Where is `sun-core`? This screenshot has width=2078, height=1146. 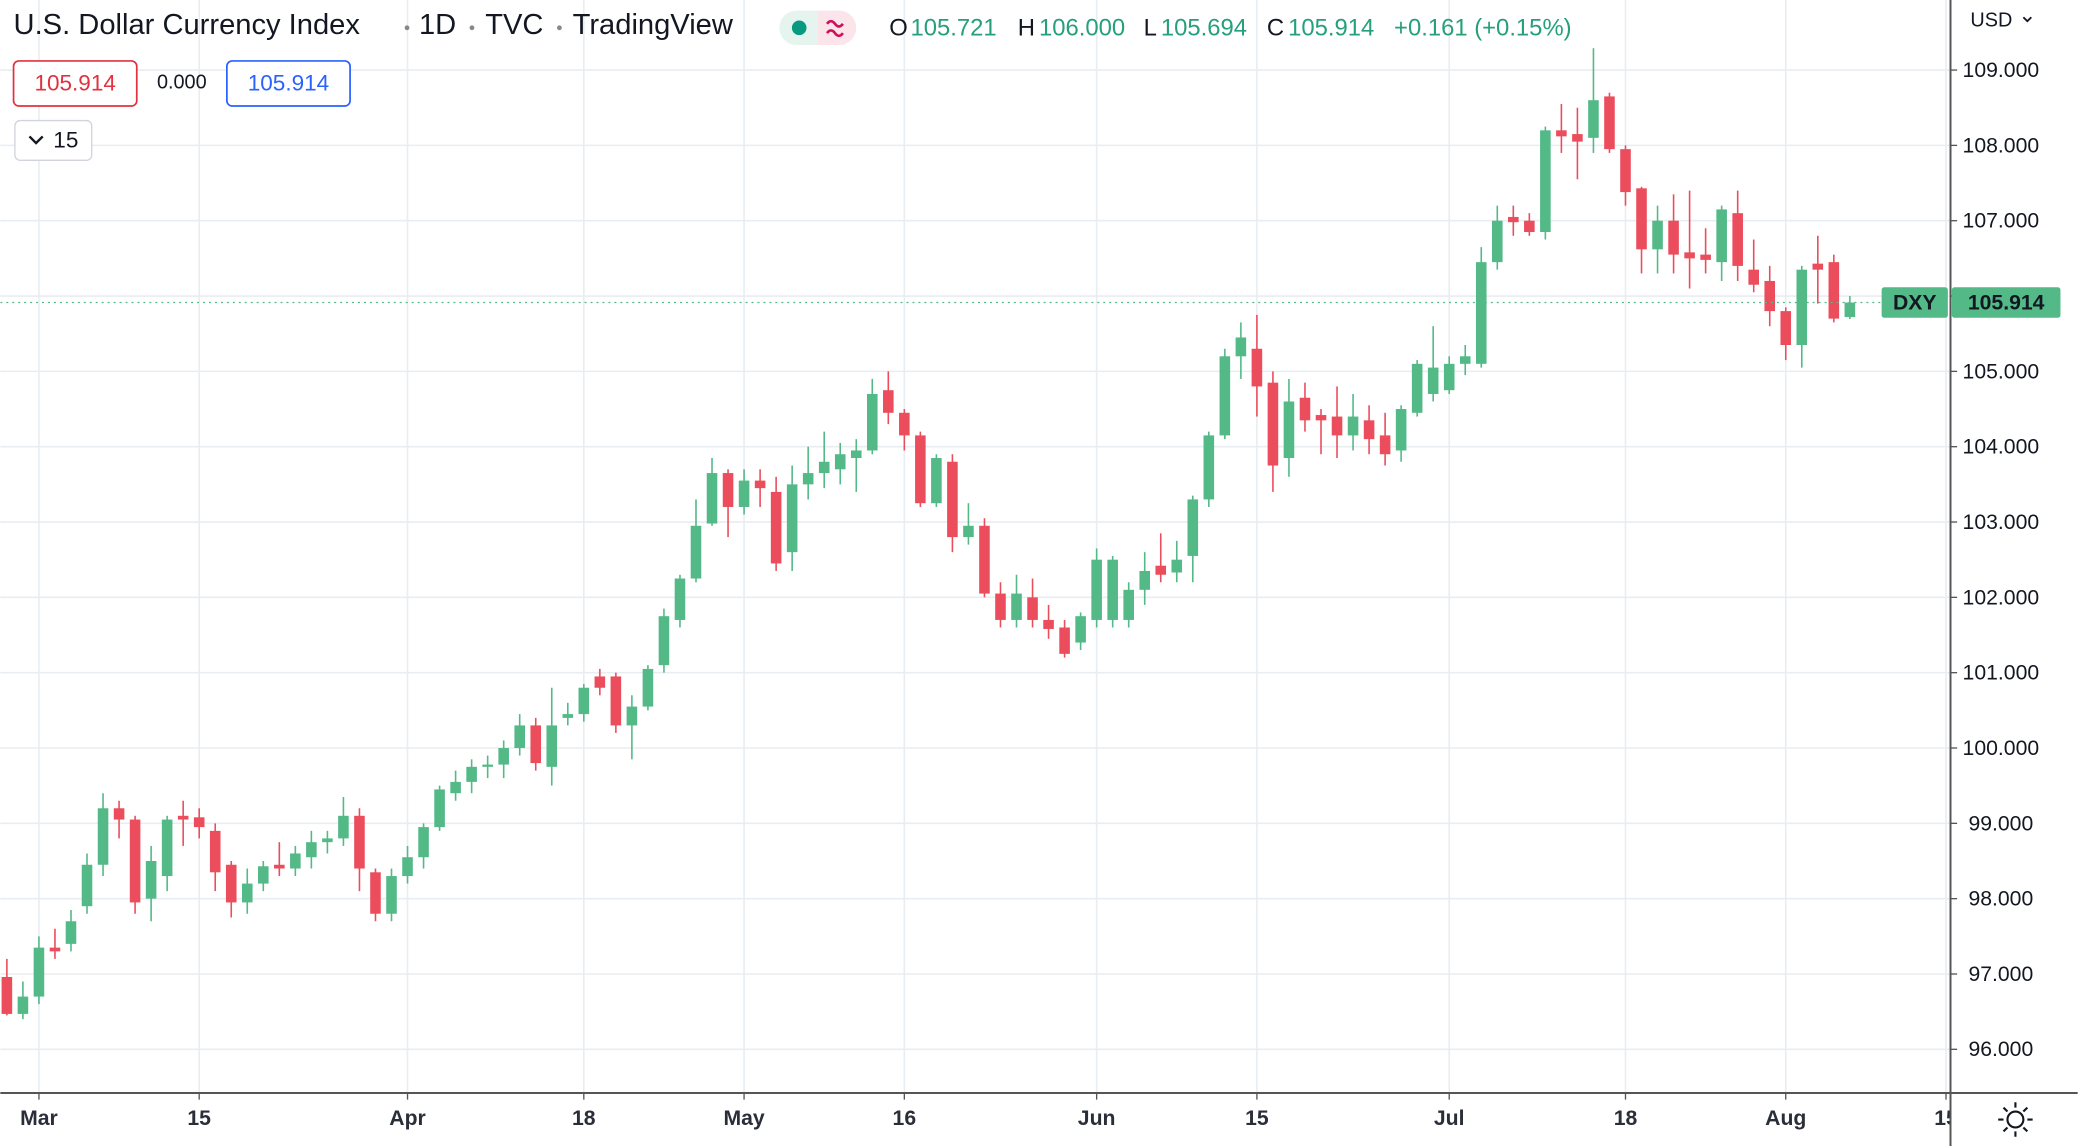
sun-core is located at coordinates (2015, 1119).